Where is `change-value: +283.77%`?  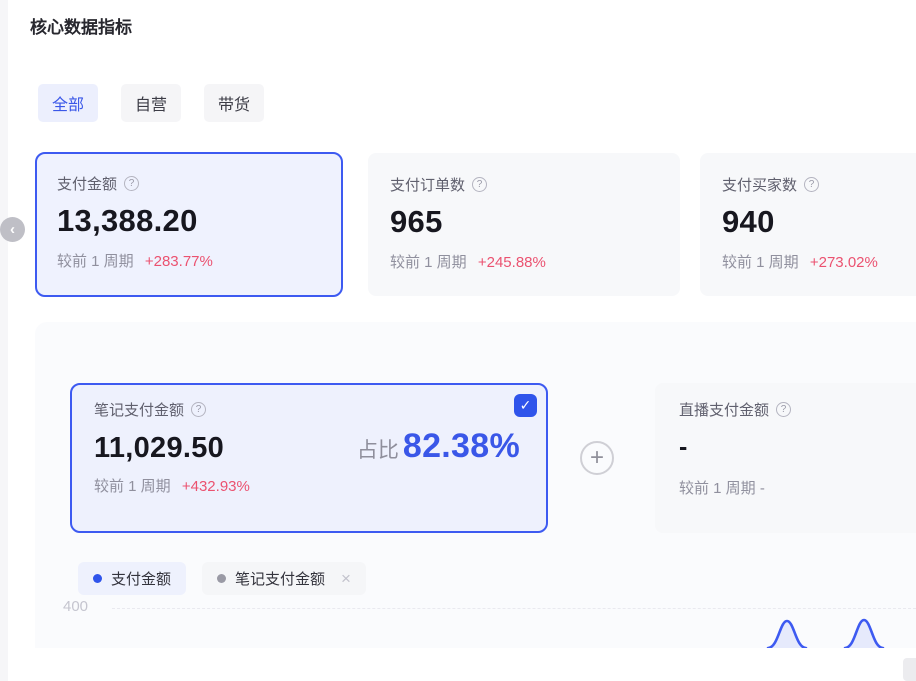
change-value: +283.77% is located at coordinates (178, 261).